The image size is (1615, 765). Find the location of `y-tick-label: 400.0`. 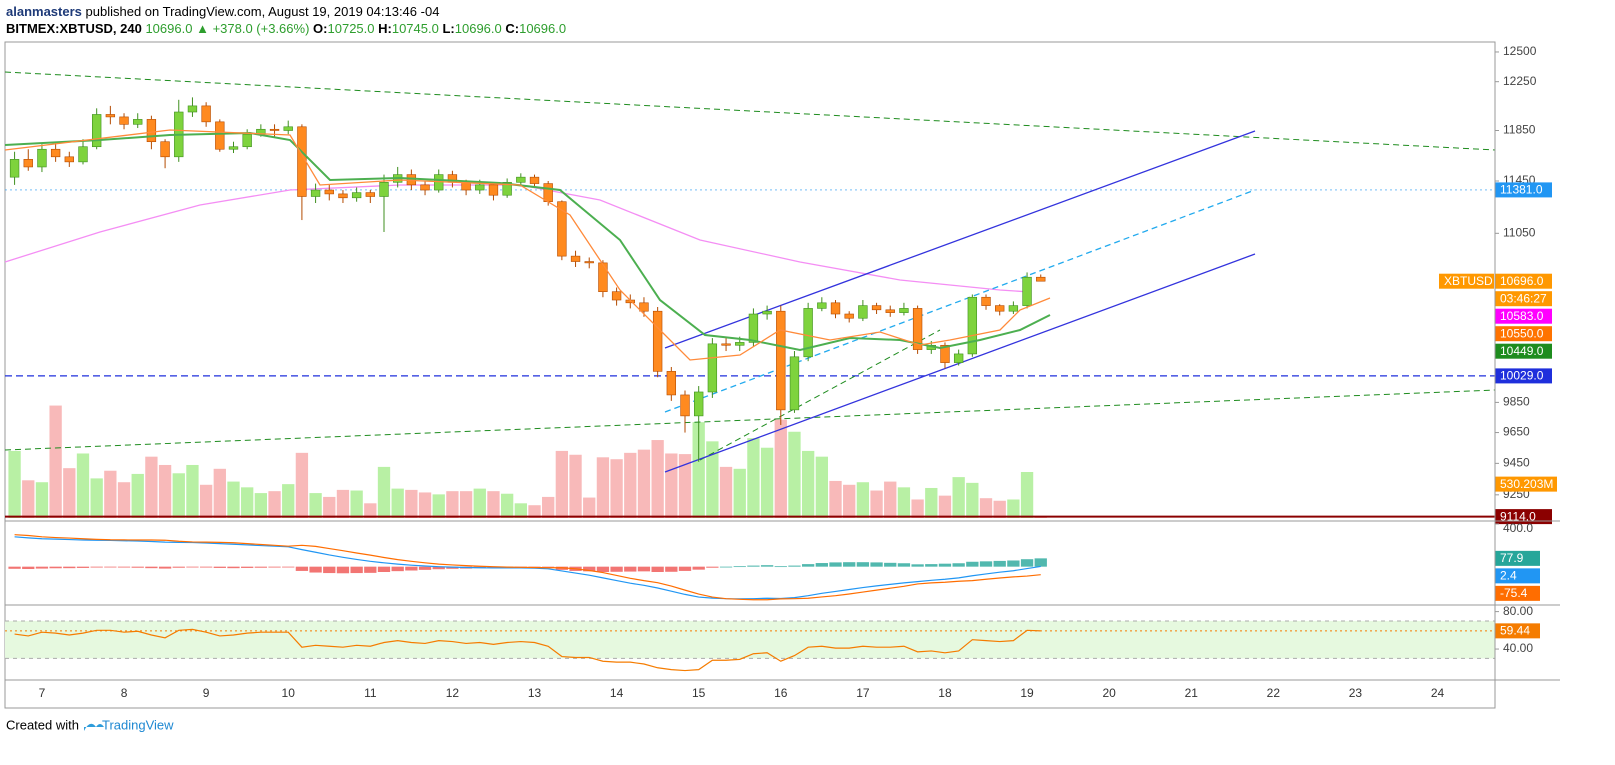

y-tick-label: 400.0 is located at coordinates (1518, 528).